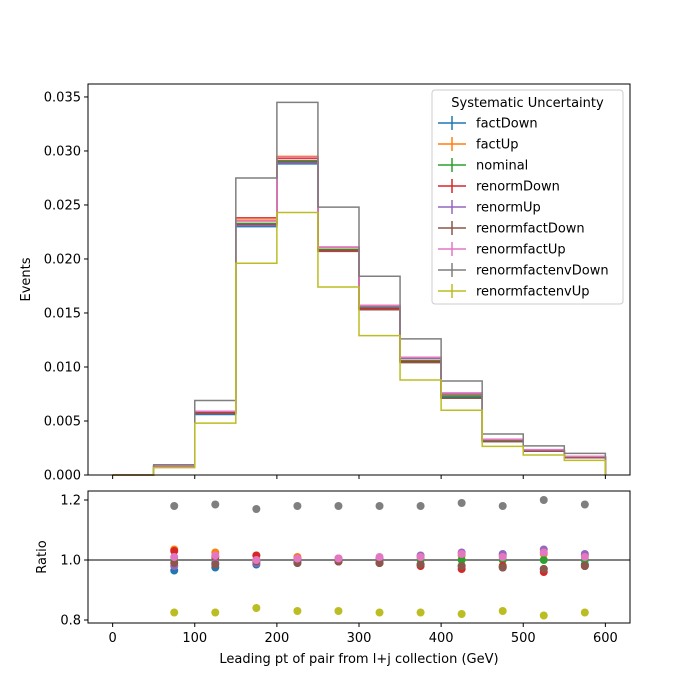  Describe the element at coordinates (62, 476) in the screenshot. I see `y-tick-label: 0.000` at that location.